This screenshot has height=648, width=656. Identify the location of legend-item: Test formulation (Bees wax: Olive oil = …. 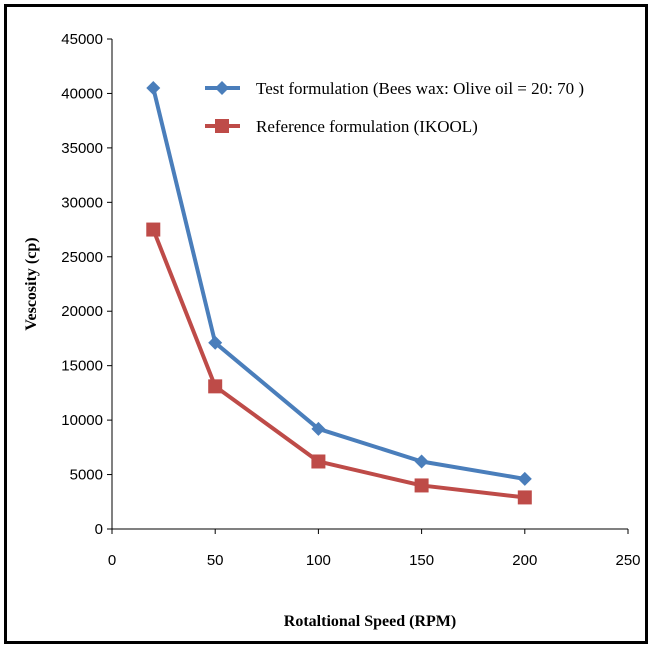
(394, 88).